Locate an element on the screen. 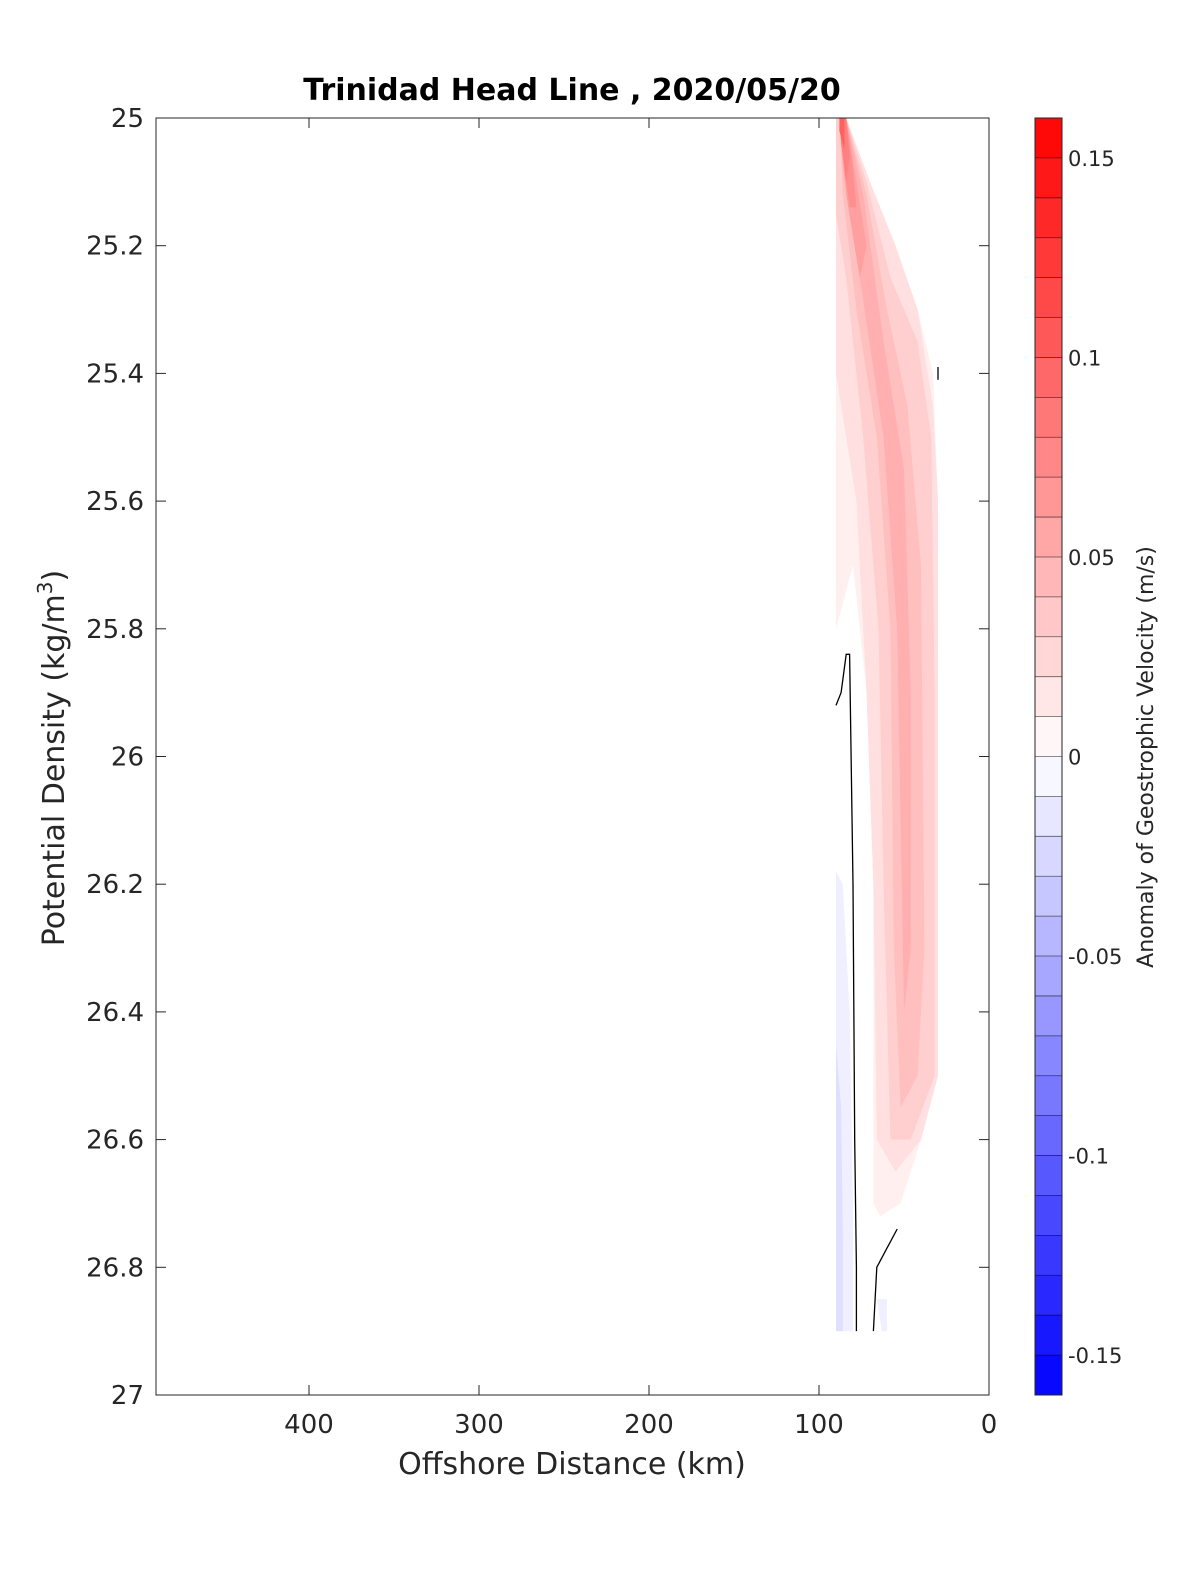 Image resolution: width=1200 pixels, height=1575 pixels. x-tick-label: 400 is located at coordinates (309, 1425).